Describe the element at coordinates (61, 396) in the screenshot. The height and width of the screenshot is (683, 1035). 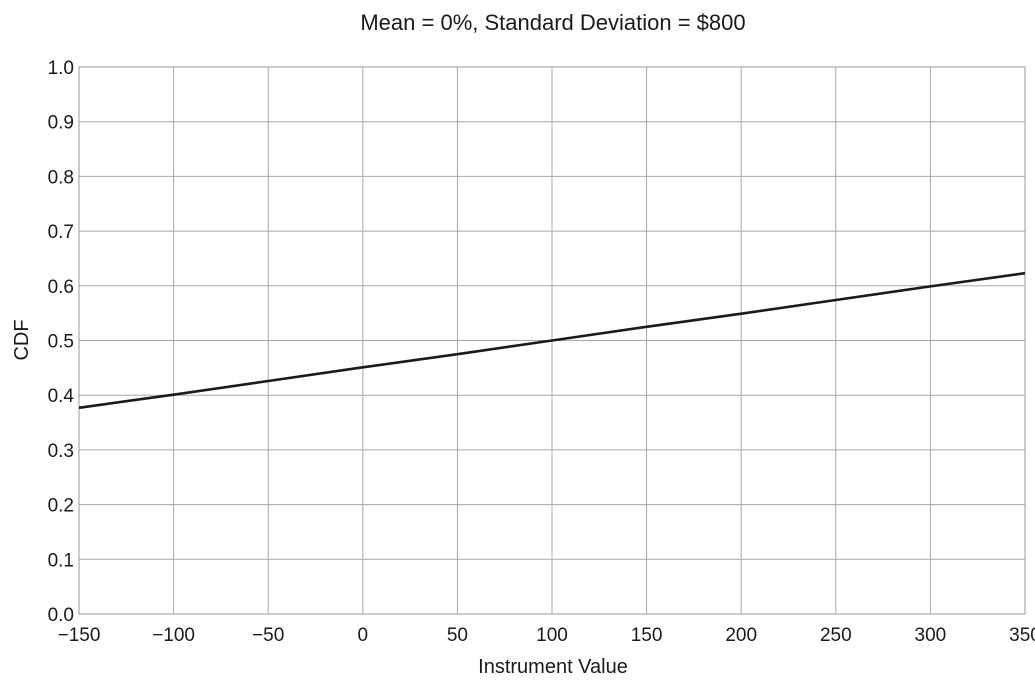
I see `y-tick-label: 0.4` at that location.